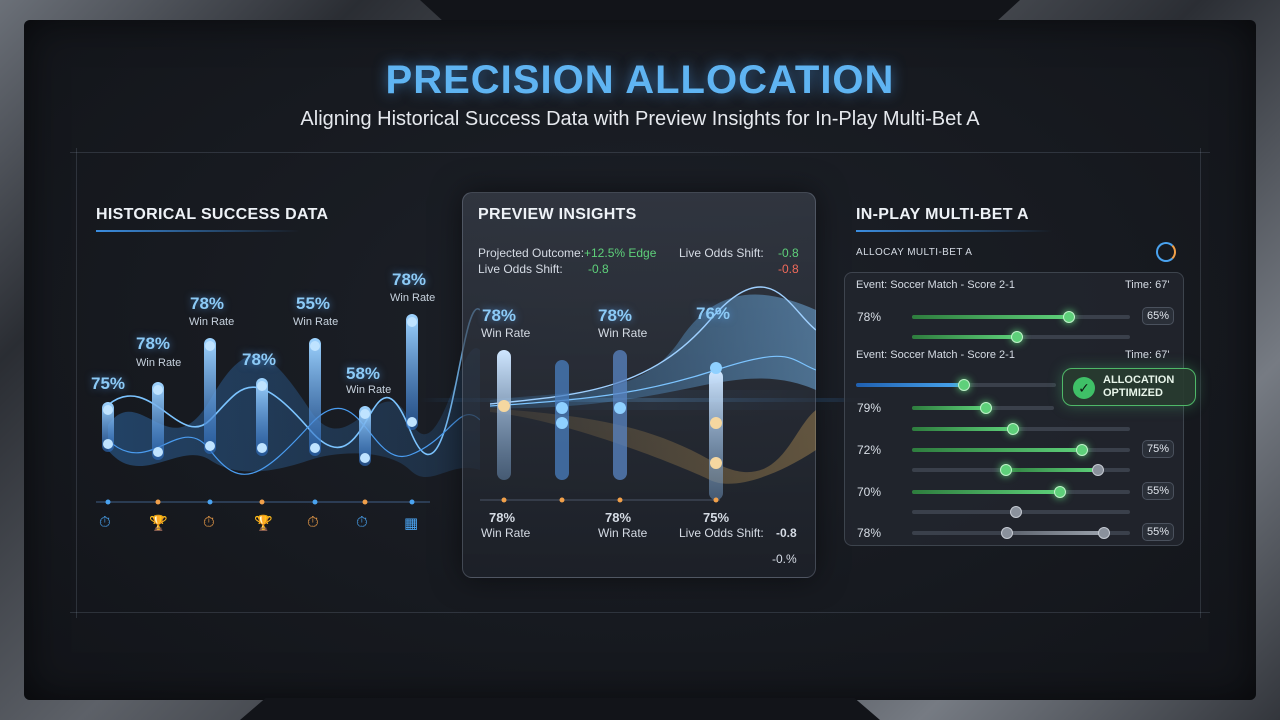 This screenshot has height=720, width=1280. Describe the element at coordinates (716, 517) in the screenshot. I see `preview-bottom-pct-3: 75%` at that location.